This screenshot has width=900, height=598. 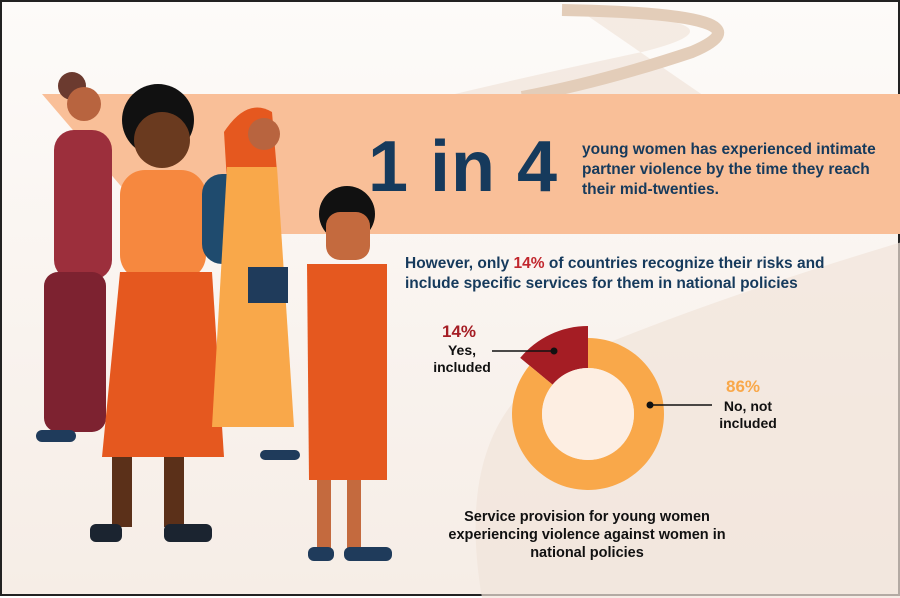 I want to click on data-label-yes-value: 14%, so click(x=459, y=331).